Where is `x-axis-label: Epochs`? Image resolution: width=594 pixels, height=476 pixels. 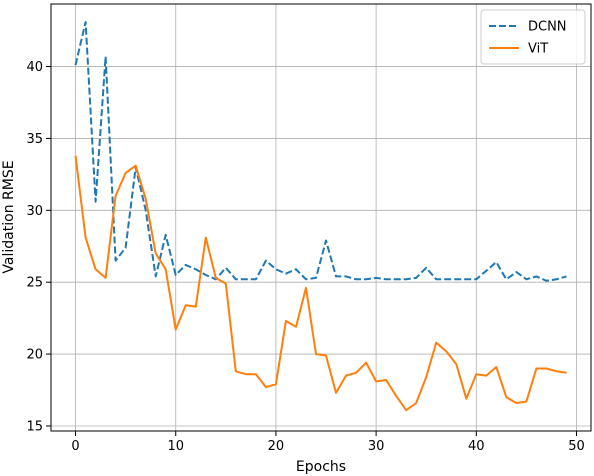
x-axis-label: Epochs is located at coordinates (321, 467).